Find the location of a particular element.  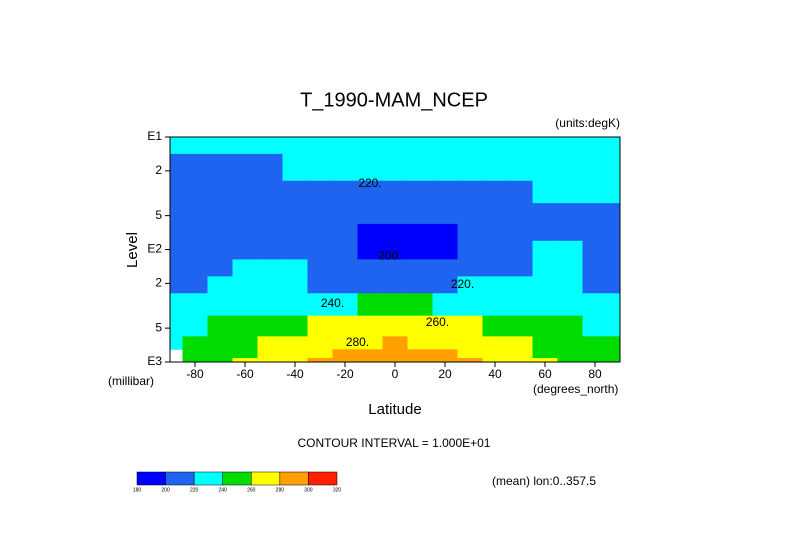

x-tick-label: 0 is located at coordinates (395, 374).